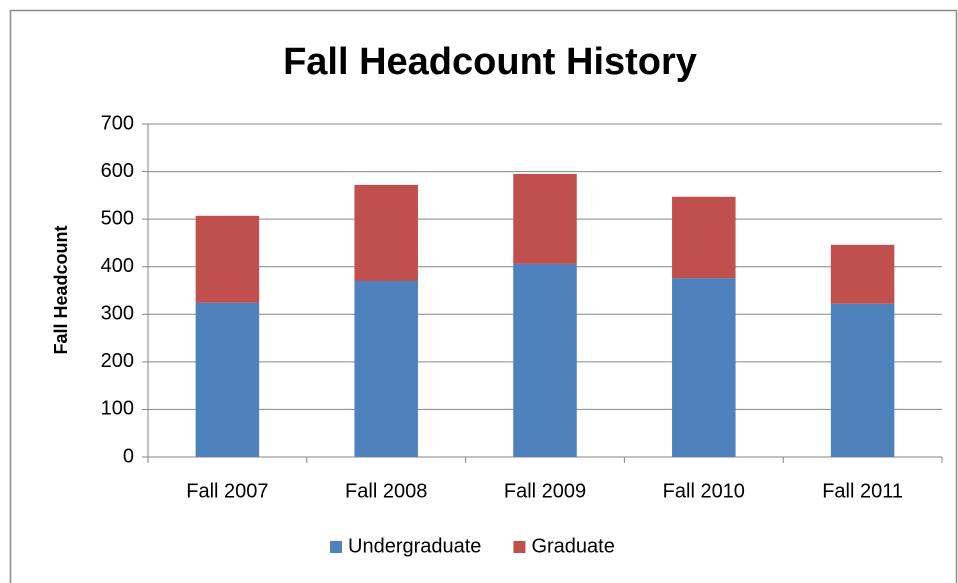 The image size is (958, 583). What do you see at coordinates (117, 409) in the screenshot?
I see `y-tick-label: 100` at bounding box center [117, 409].